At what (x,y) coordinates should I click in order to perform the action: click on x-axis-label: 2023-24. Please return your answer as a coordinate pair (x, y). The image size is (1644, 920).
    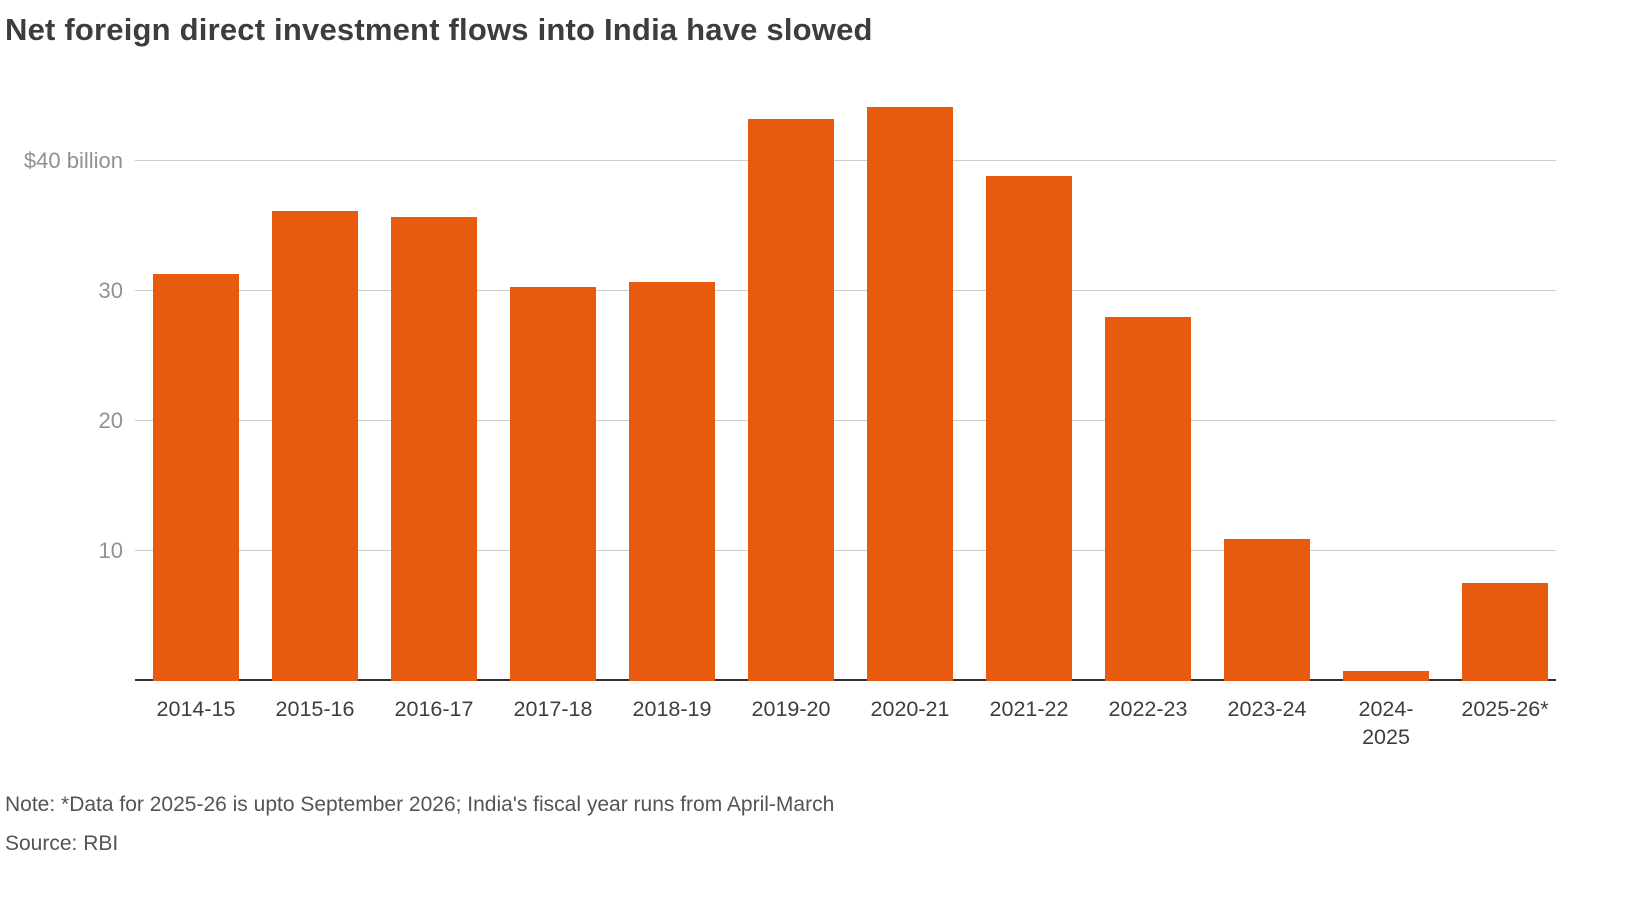
    Looking at the image, I should click on (1267, 709).